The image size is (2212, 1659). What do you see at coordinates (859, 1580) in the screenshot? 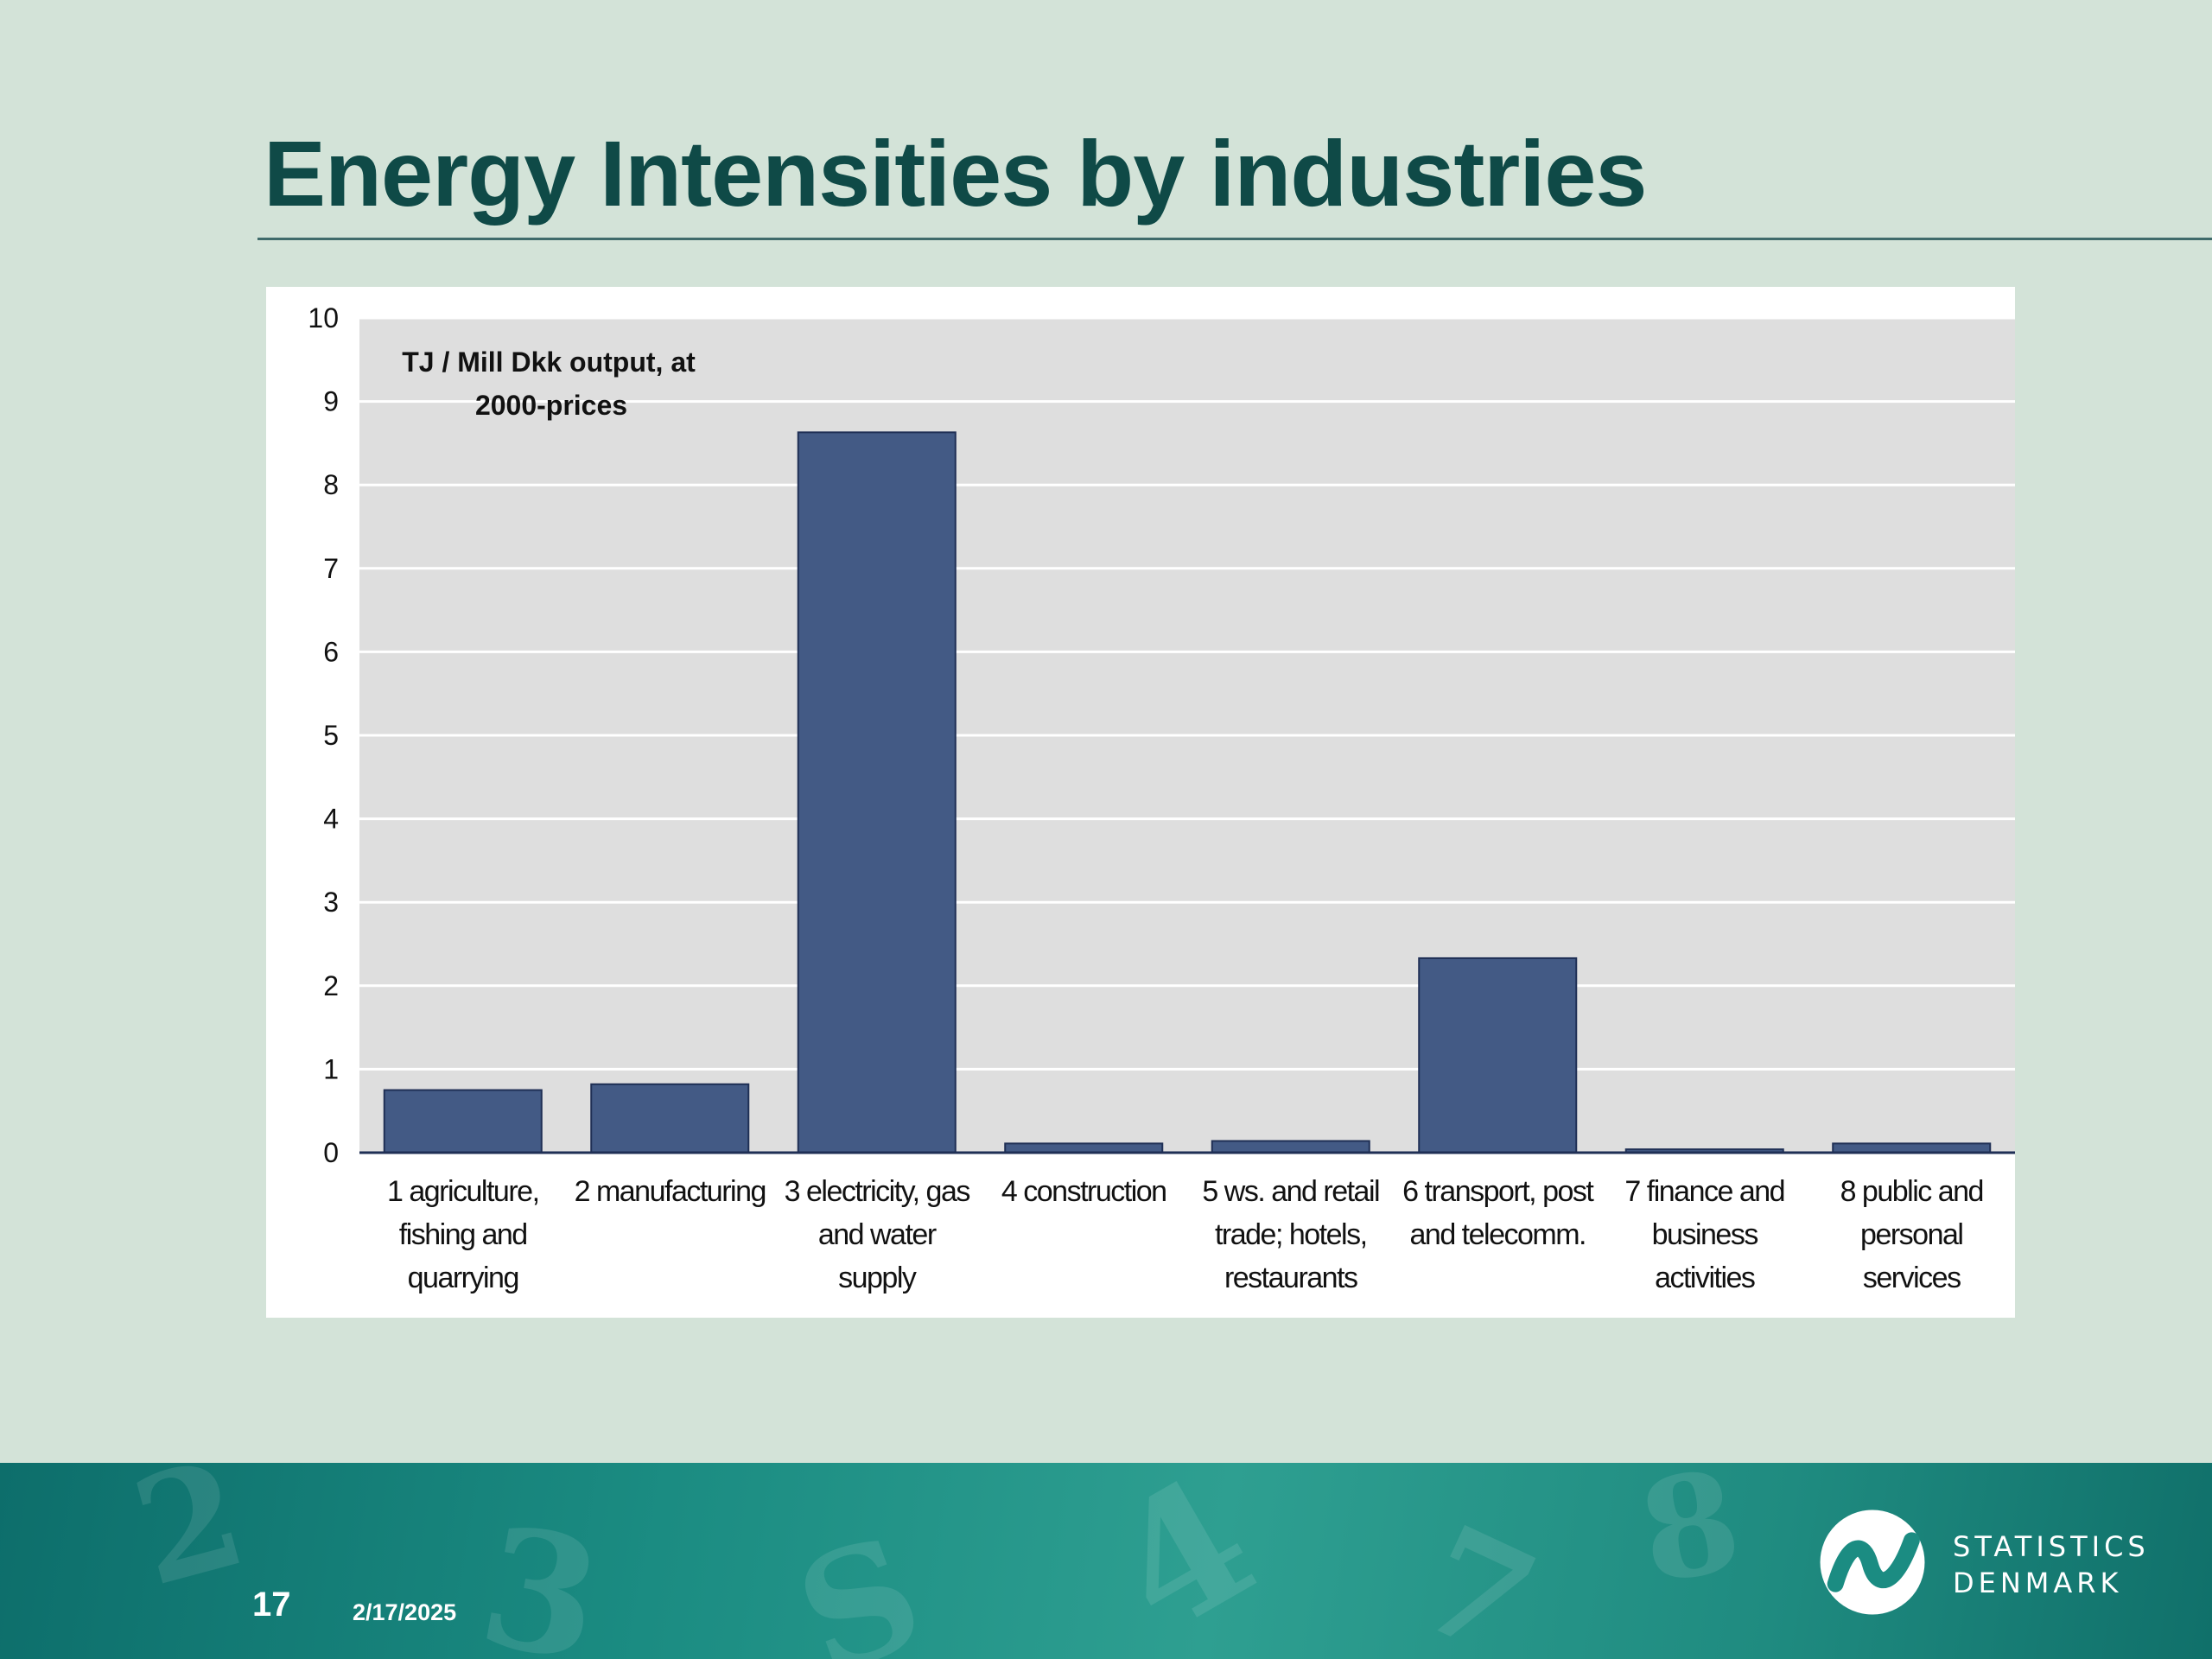
I see `footer-decoration: S` at bounding box center [859, 1580].